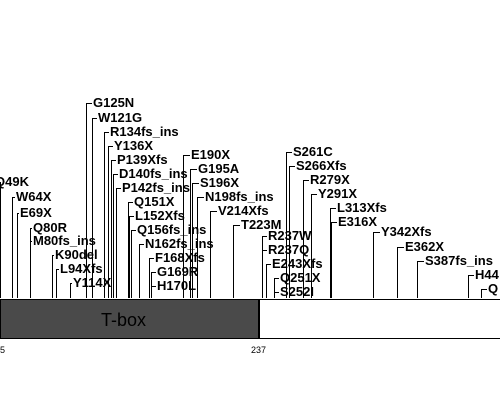 The width and height of the screenshot is (500, 400). I want to click on mutation-label: S387fs_ins, so click(459, 260).